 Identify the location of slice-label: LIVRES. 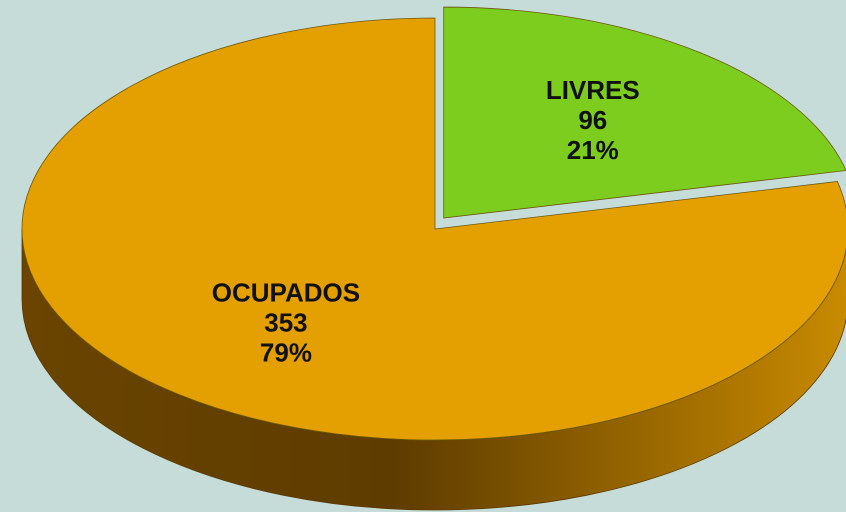
(593, 90).